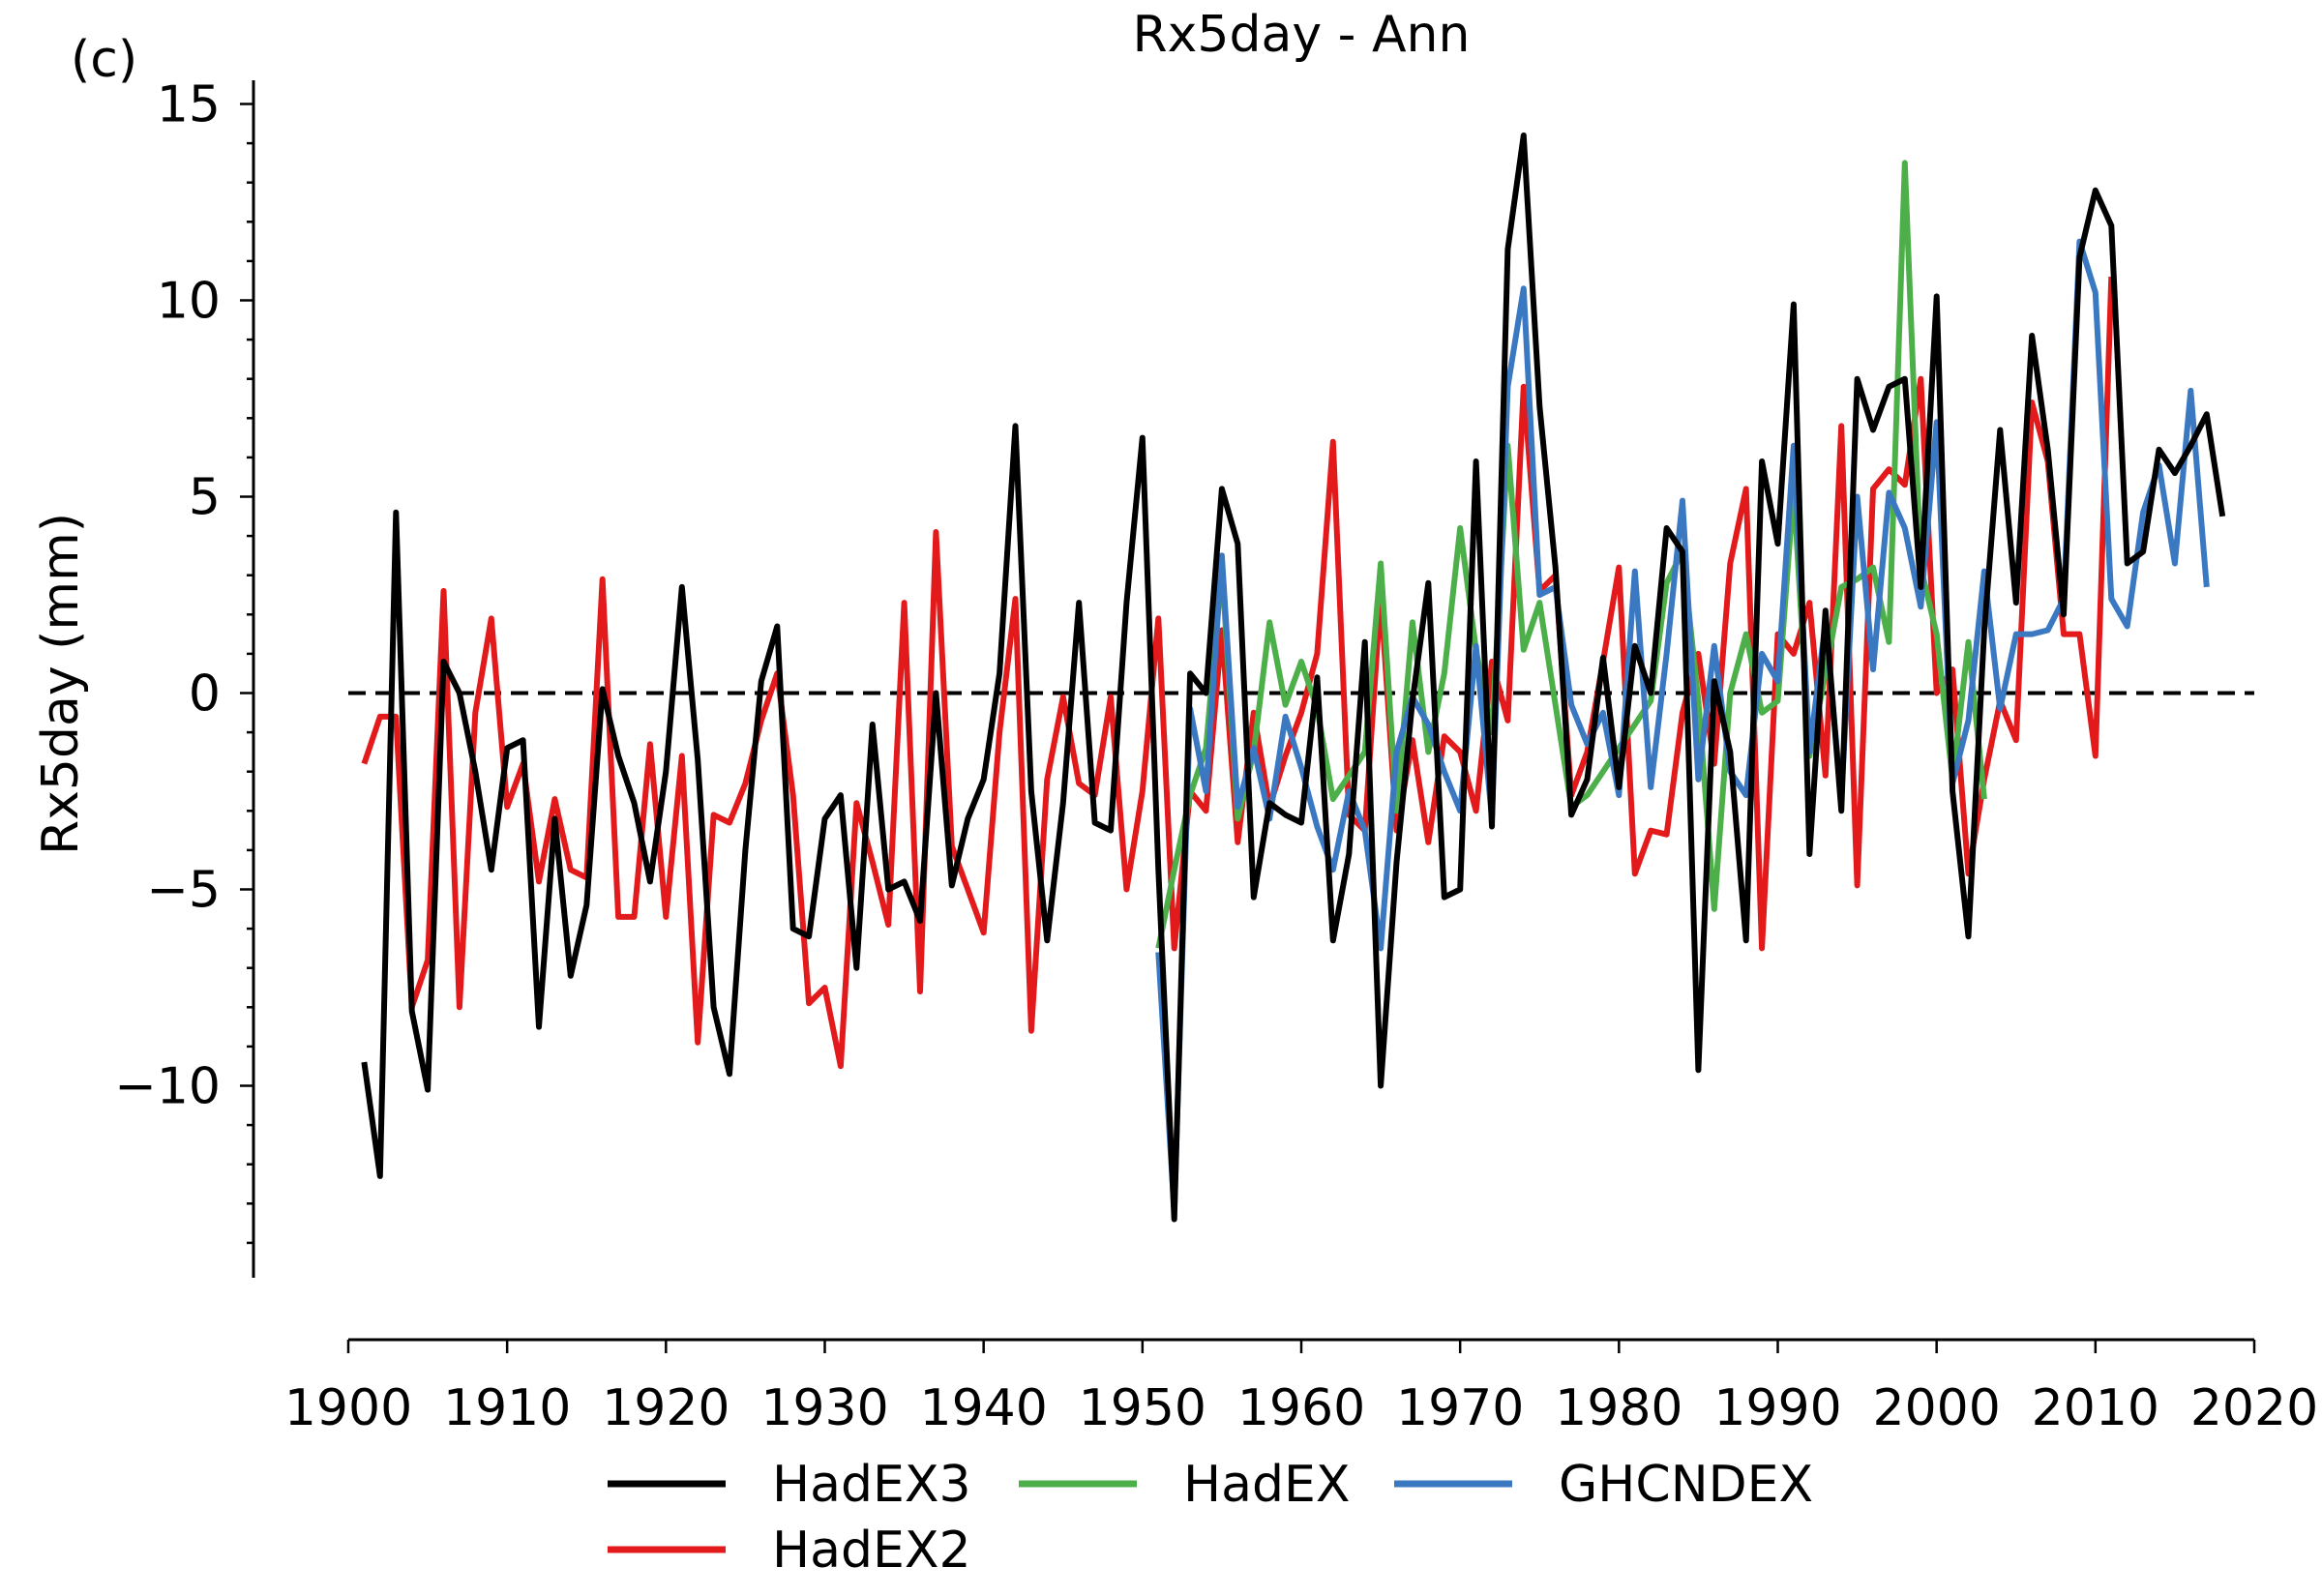  Describe the element at coordinates (183, 891) in the screenshot. I see `y-tick-label: −5` at that location.